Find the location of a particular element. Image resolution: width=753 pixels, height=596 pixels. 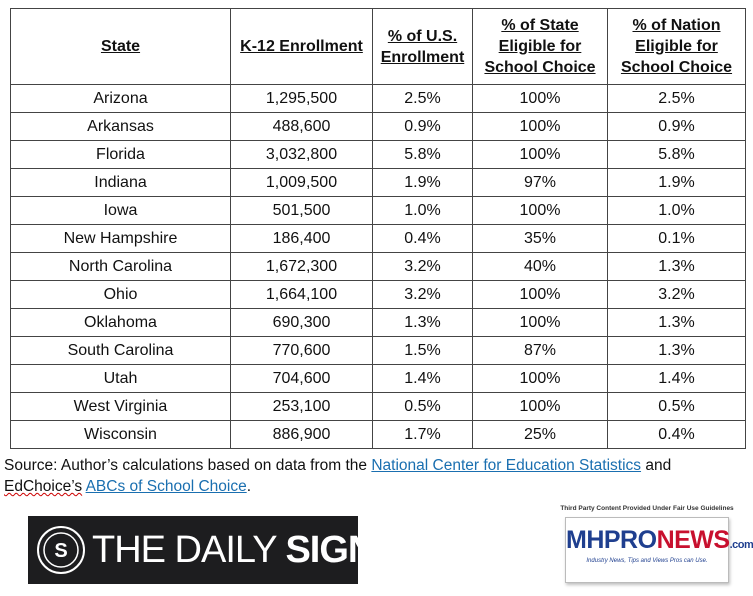

table-row: Arizona 1,295,500 2.5% 100% 2.5% is located at coordinates (378, 98).